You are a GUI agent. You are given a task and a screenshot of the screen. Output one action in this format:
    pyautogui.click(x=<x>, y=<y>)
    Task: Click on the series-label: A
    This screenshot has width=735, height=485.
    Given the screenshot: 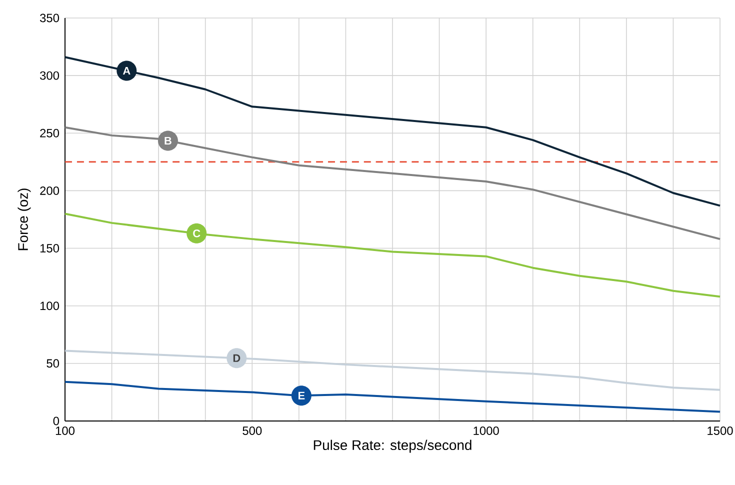 What is the action you would take?
    pyautogui.click(x=126, y=71)
    